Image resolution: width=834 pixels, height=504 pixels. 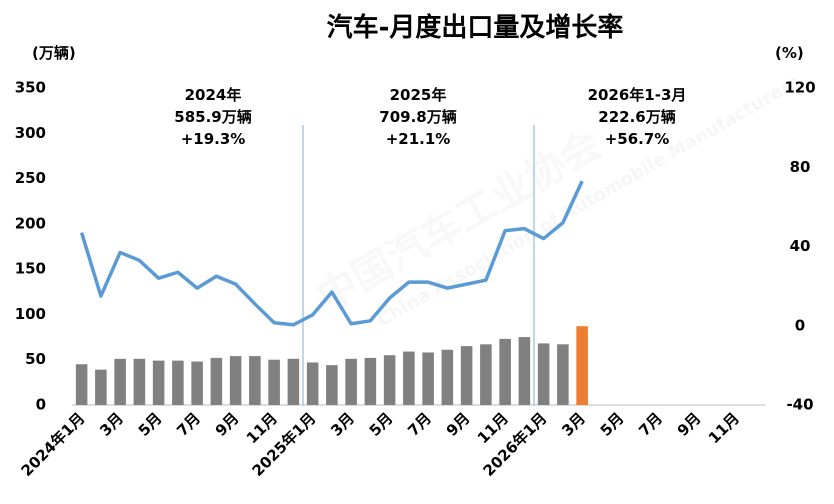 What do you see at coordinates (30, 223) in the screenshot?
I see `y-tick-label: 200` at bounding box center [30, 223].